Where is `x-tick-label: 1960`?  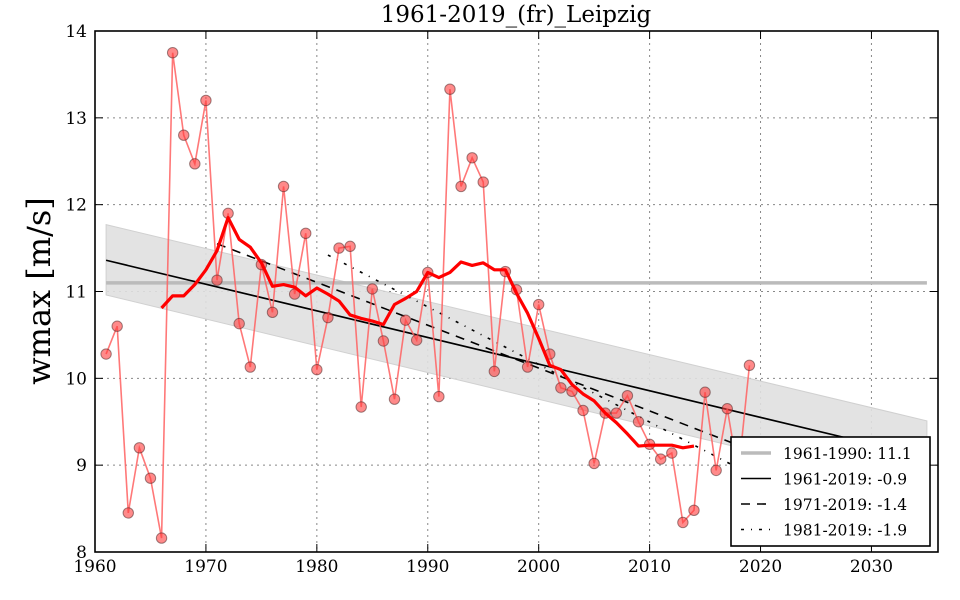
x-tick-label: 1960 is located at coordinates (94, 567).